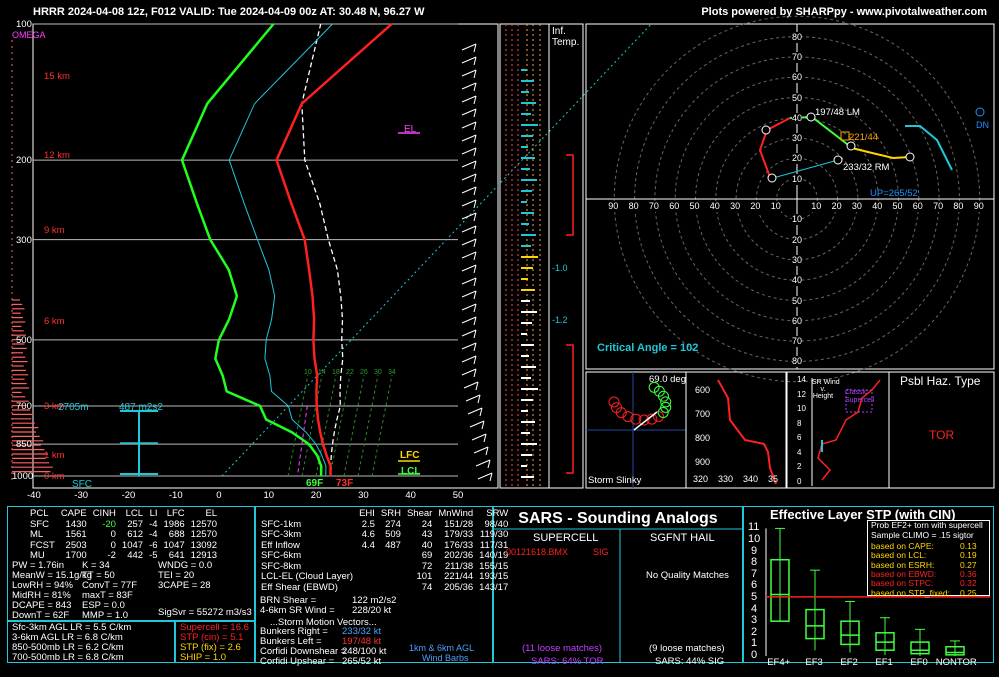 This screenshot has width=999, height=677. What do you see at coordinates (81, 495) in the screenshot?
I see `temperature-tick: -30` at bounding box center [81, 495].